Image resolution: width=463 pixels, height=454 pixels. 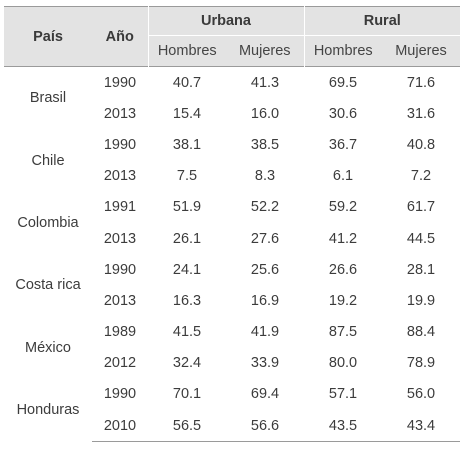 I want to click on value-cell: 40.8, so click(x=421, y=144).